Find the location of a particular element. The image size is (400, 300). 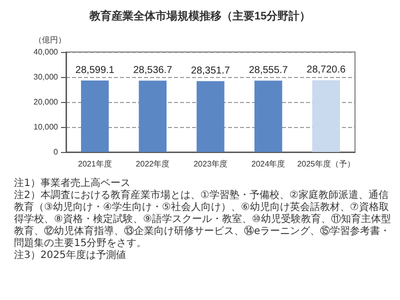

y-tick-label: 40,000 is located at coordinates (46, 52).